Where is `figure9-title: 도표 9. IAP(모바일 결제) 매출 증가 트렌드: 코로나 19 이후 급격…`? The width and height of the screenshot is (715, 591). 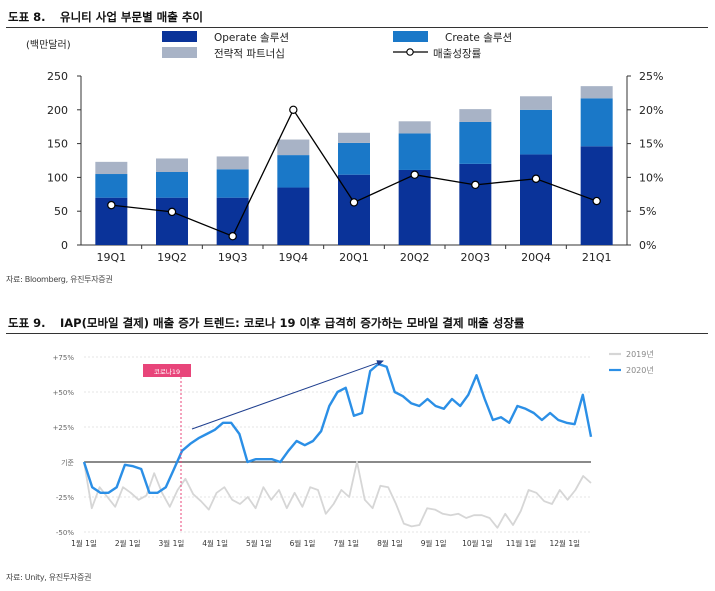 figure9-title: 도표 9. IAP(모바일 결제) 매출 증가 트렌드: 코로나 19 이후 급격… is located at coordinates (266, 323).